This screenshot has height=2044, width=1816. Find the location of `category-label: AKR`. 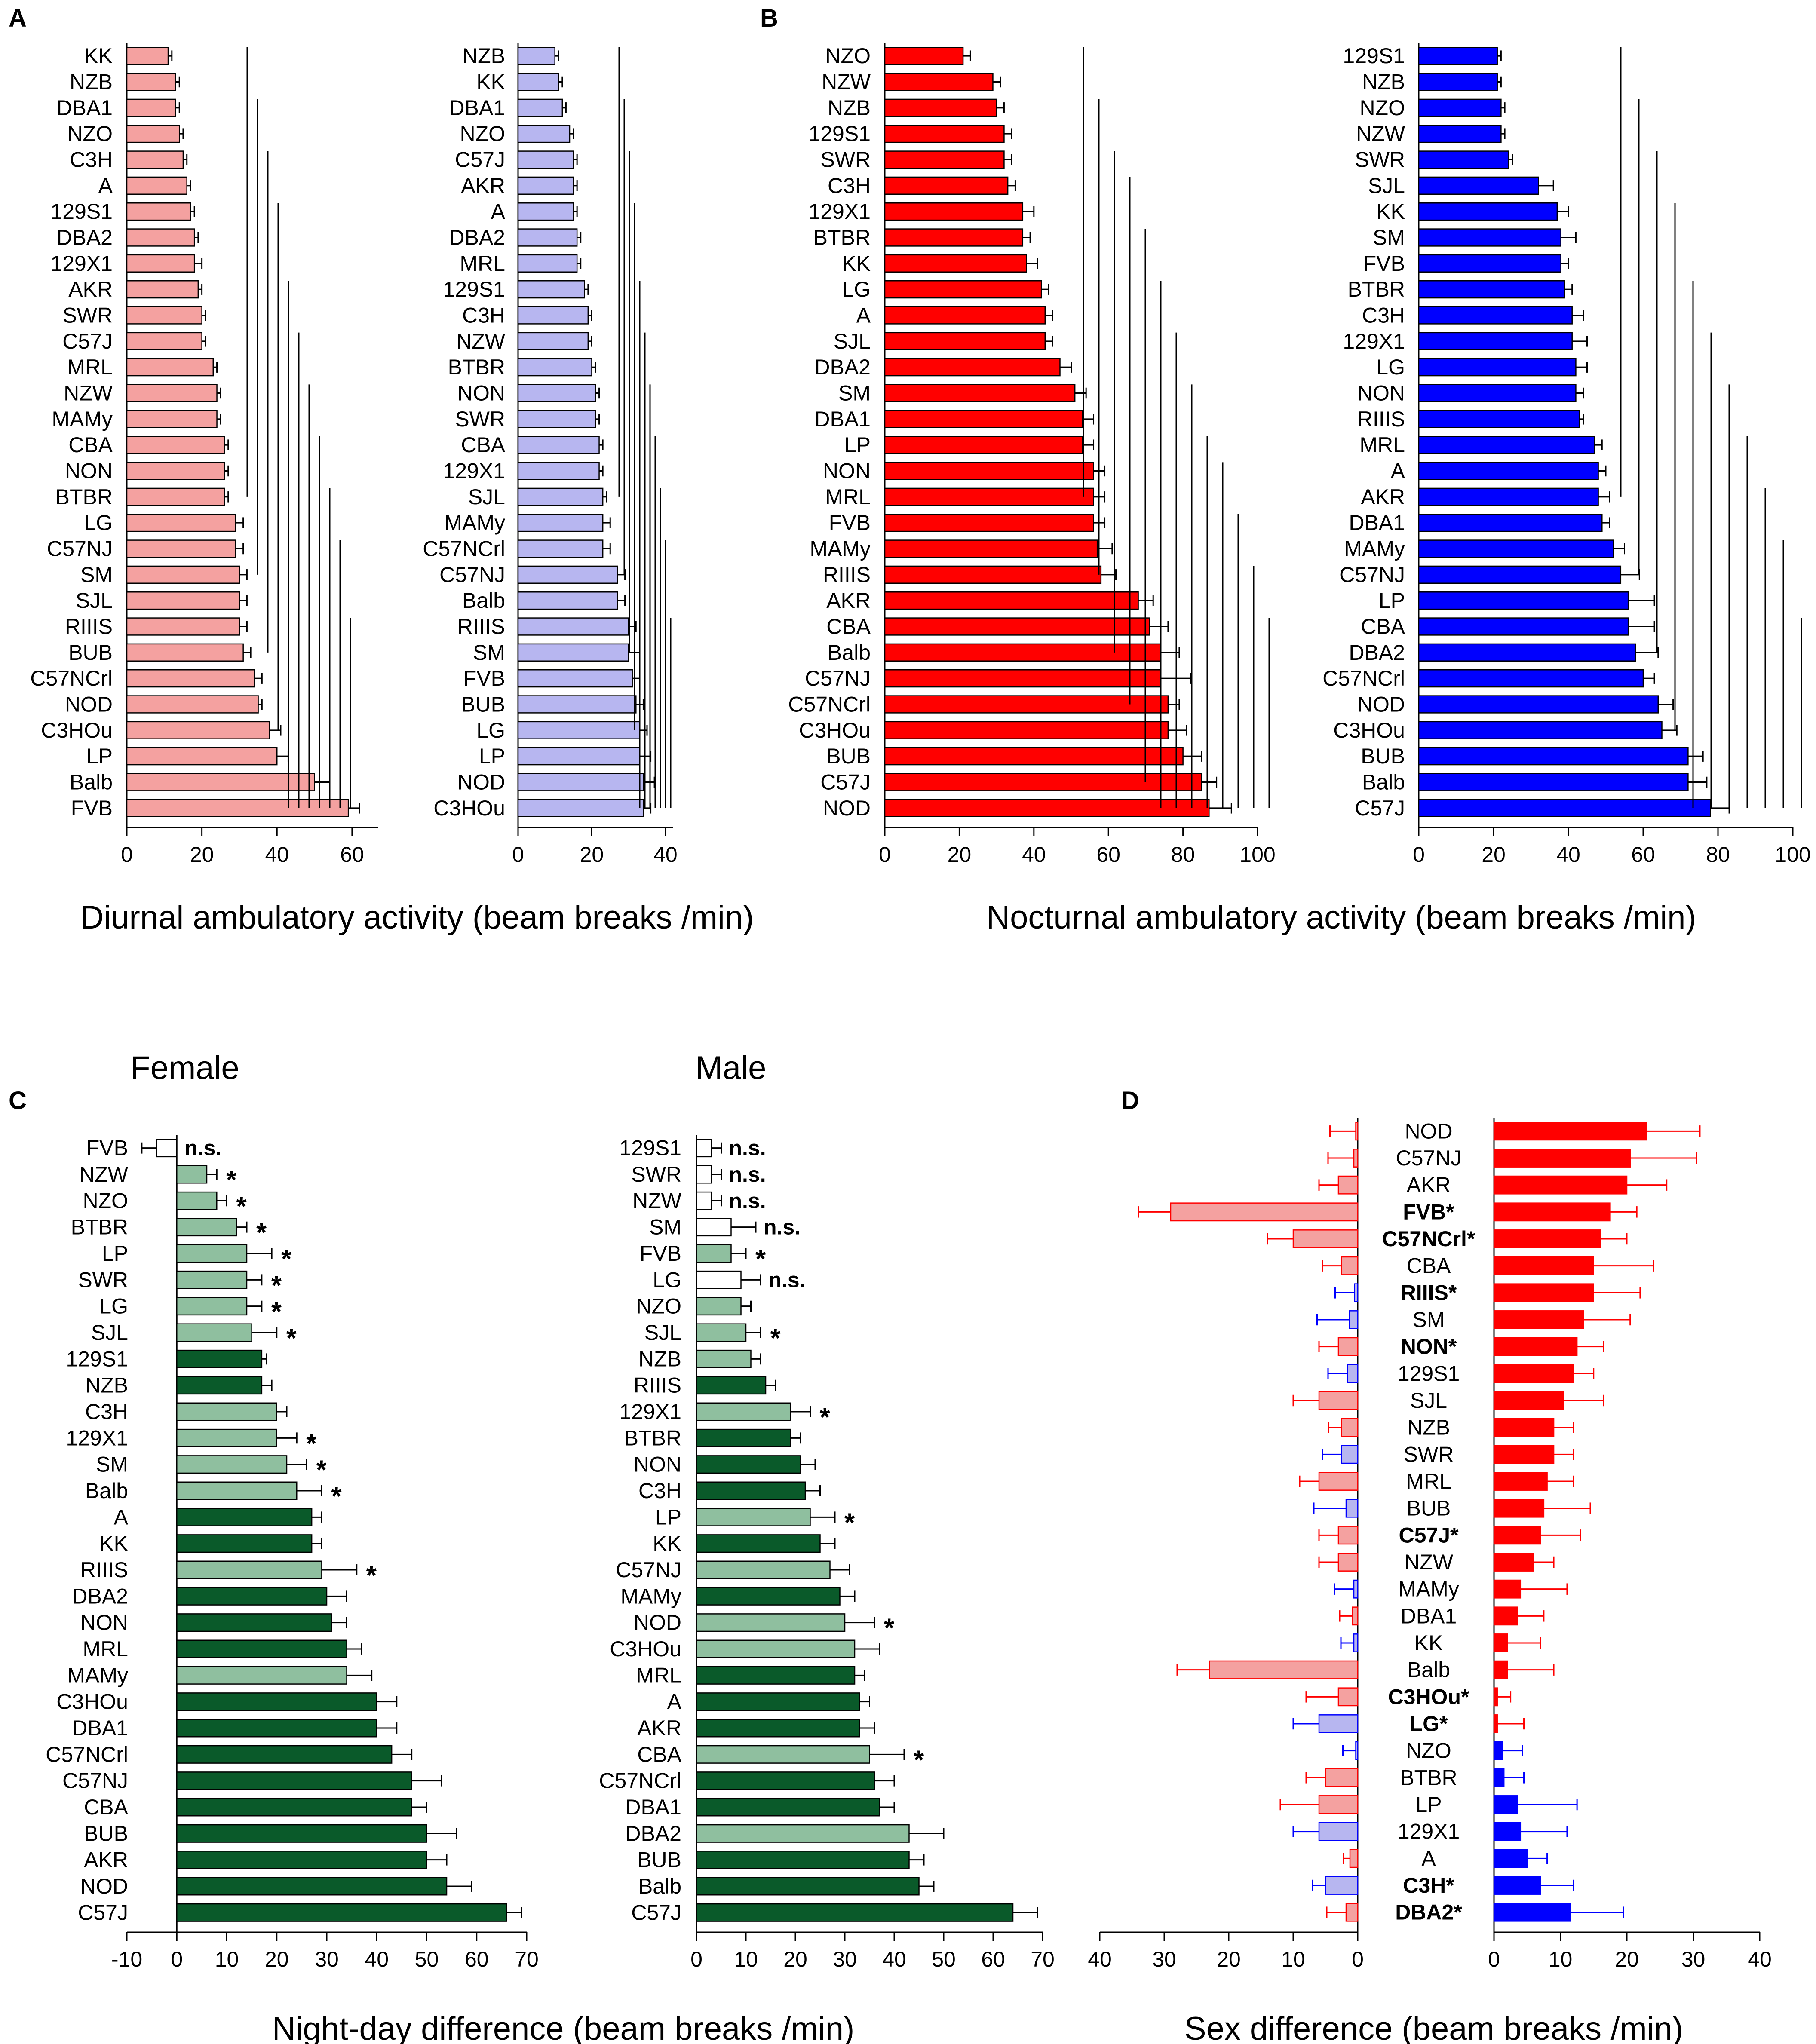

category-label: AKR is located at coordinates (1429, 1185).